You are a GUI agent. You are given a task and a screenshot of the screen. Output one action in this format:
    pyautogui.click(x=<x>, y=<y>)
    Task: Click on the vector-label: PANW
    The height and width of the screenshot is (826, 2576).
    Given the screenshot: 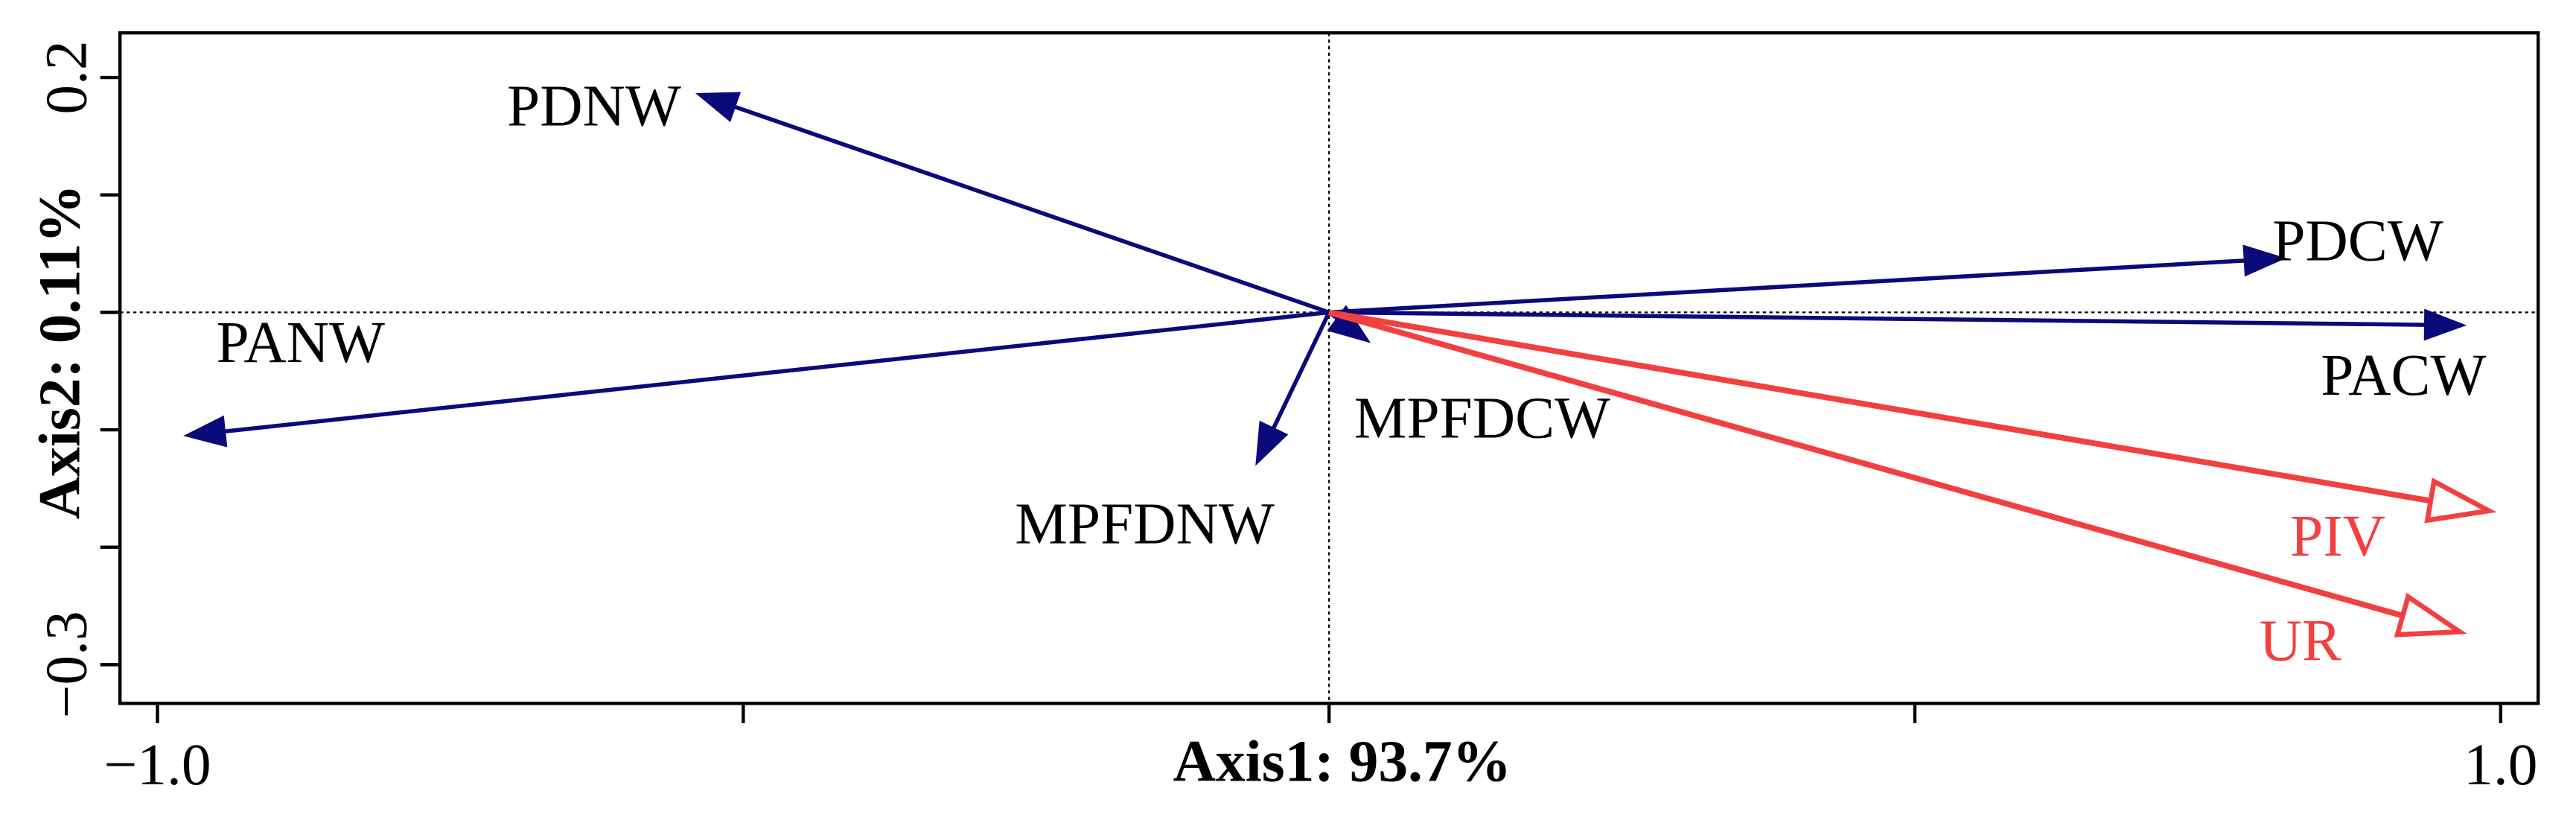 What is the action you would take?
    pyautogui.click(x=300, y=342)
    